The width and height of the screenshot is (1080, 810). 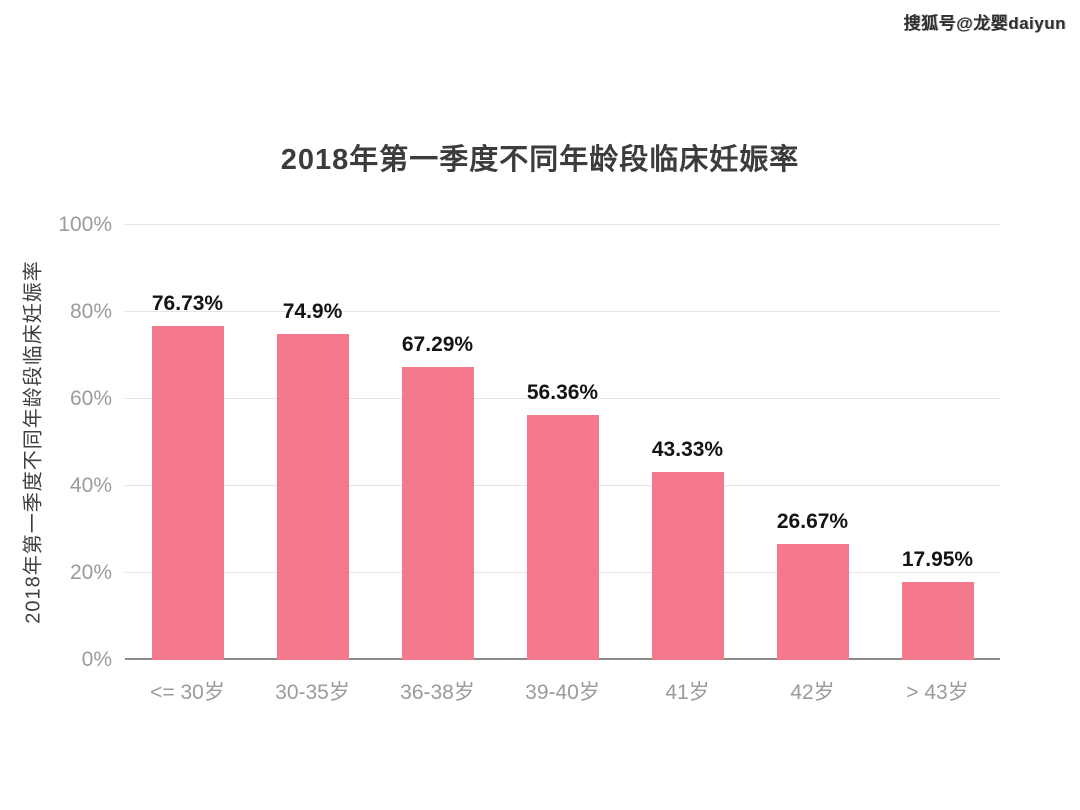 I want to click on x-tick-label: 41岁, so click(x=687, y=692).